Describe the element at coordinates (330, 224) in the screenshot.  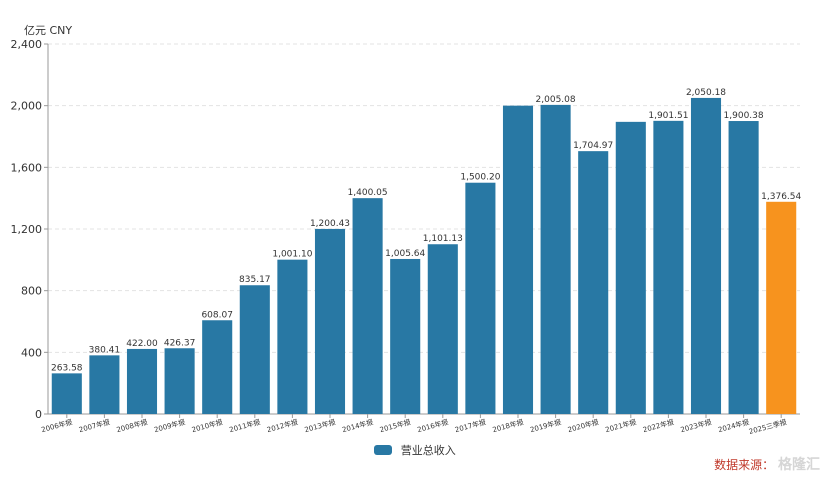
I see `data-label: 1,200.43` at that location.